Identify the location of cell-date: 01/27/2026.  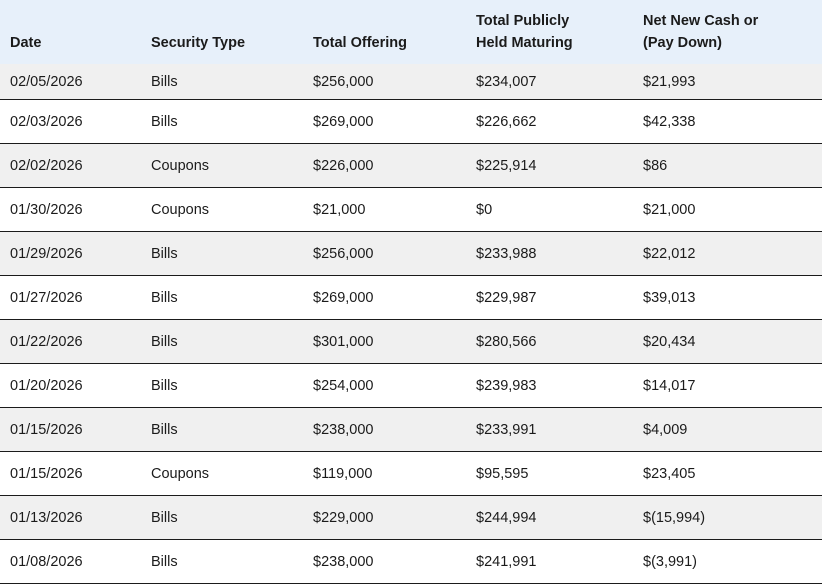
(70, 297).